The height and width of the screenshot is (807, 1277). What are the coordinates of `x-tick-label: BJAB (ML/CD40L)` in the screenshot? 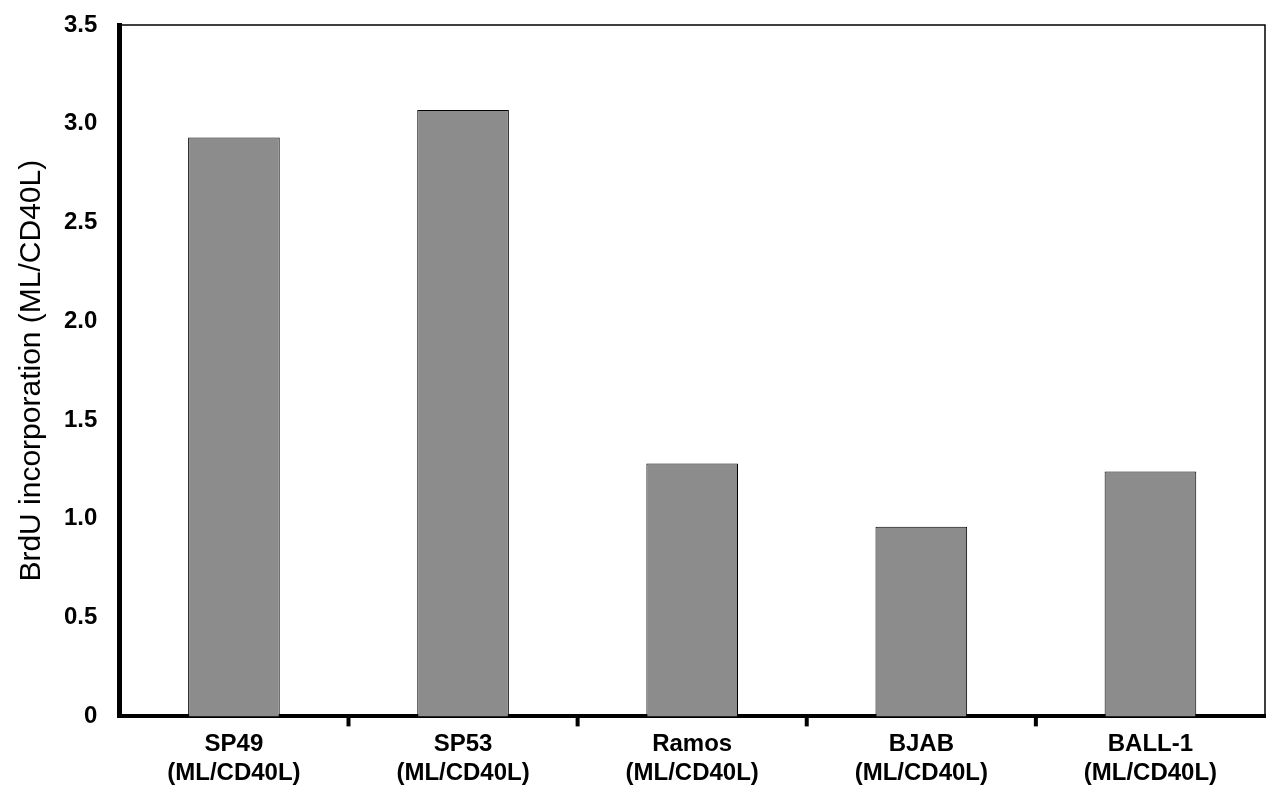 It's located at (921, 757).